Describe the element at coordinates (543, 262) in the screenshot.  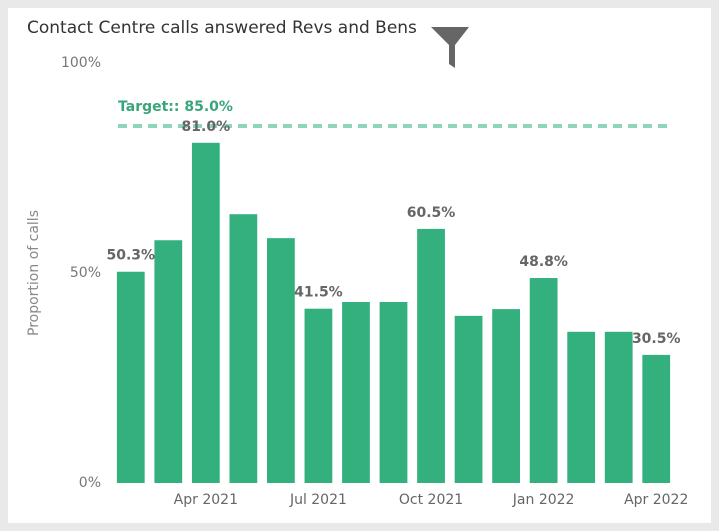
I see `data-label: 48.8%` at that location.